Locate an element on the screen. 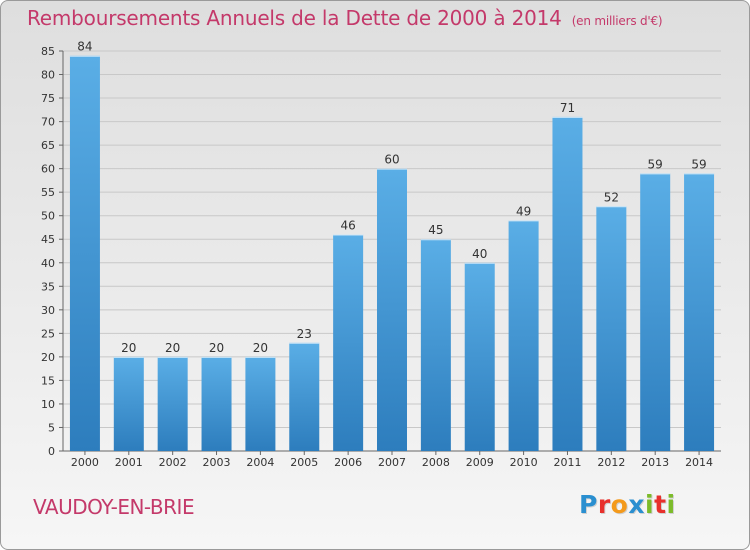 The height and width of the screenshot is (550, 750). x-tick-label: 2003 is located at coordinates (217, 462).